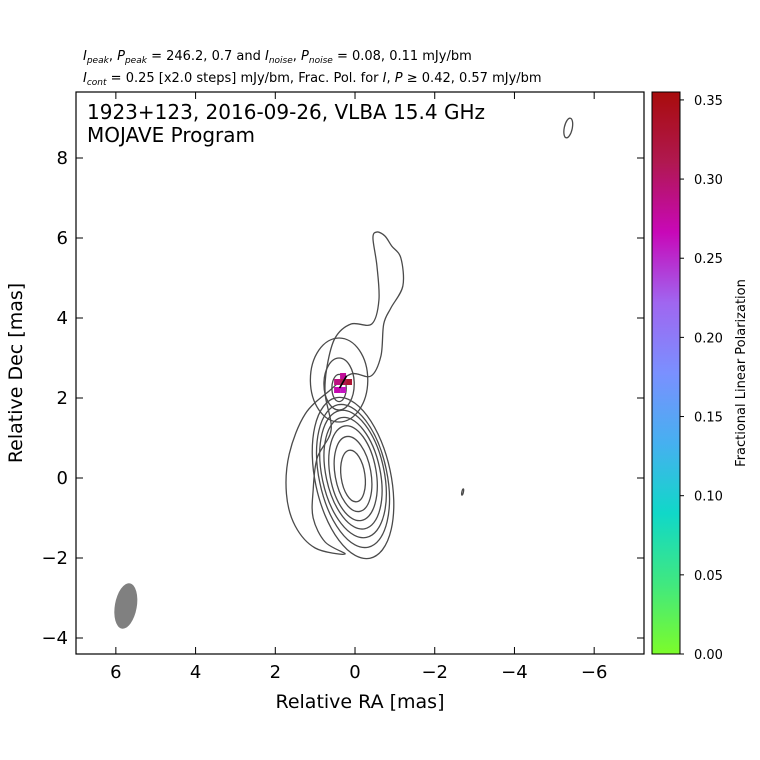 The width and height of the screenshot is (760, 760). I want to click on x-tick-label: −2, so click(434, 672).